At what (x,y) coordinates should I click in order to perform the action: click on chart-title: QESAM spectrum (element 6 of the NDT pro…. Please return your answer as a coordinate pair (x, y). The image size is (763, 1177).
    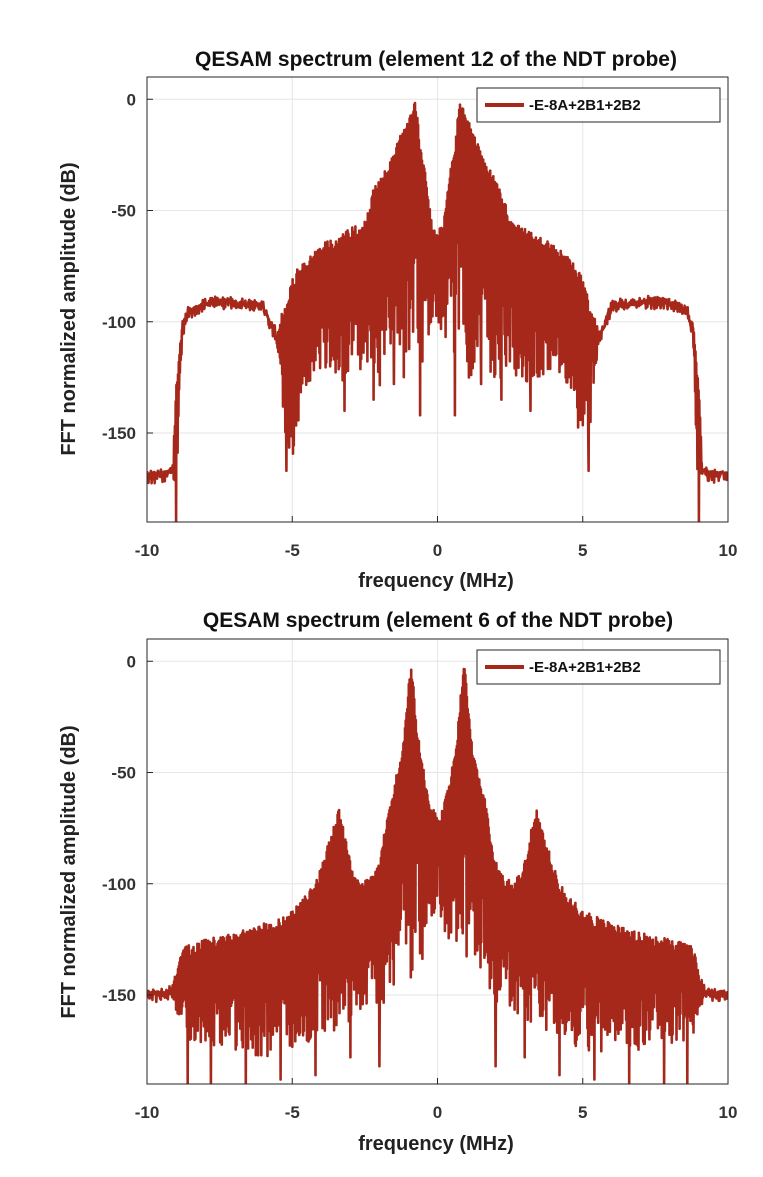
    Looking at the image, I should click on (438, 620).